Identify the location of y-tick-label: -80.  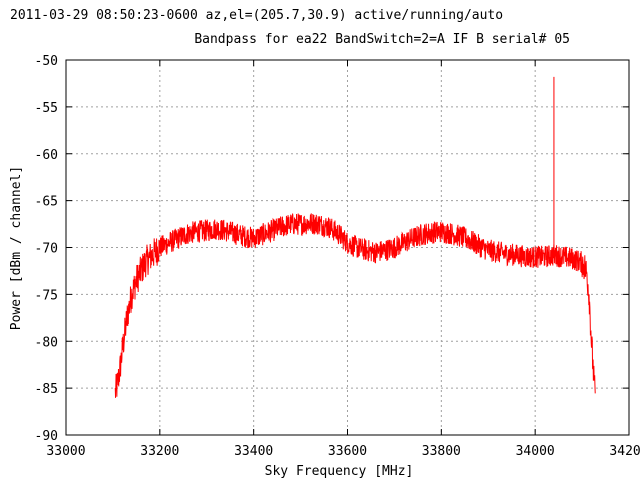
(46, 342).